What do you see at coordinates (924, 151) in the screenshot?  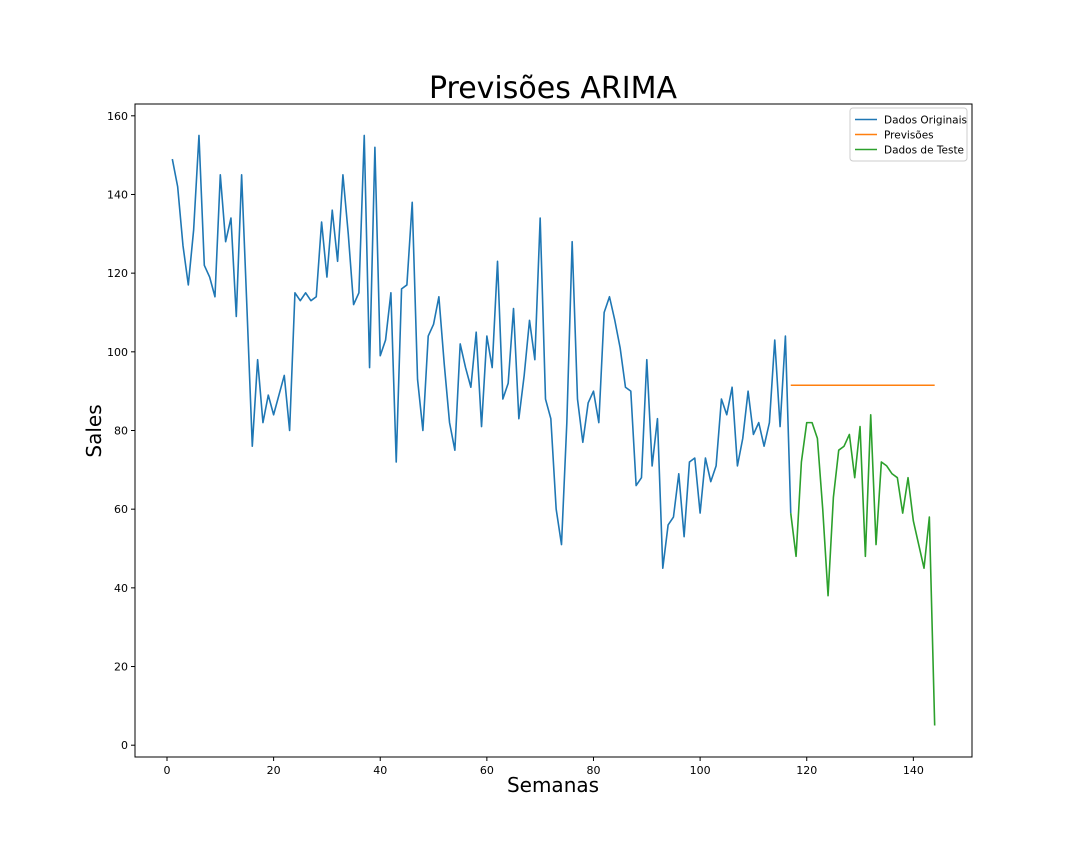 I see `legend-entry: Dados de Teste` at bounding box center [924, 151].